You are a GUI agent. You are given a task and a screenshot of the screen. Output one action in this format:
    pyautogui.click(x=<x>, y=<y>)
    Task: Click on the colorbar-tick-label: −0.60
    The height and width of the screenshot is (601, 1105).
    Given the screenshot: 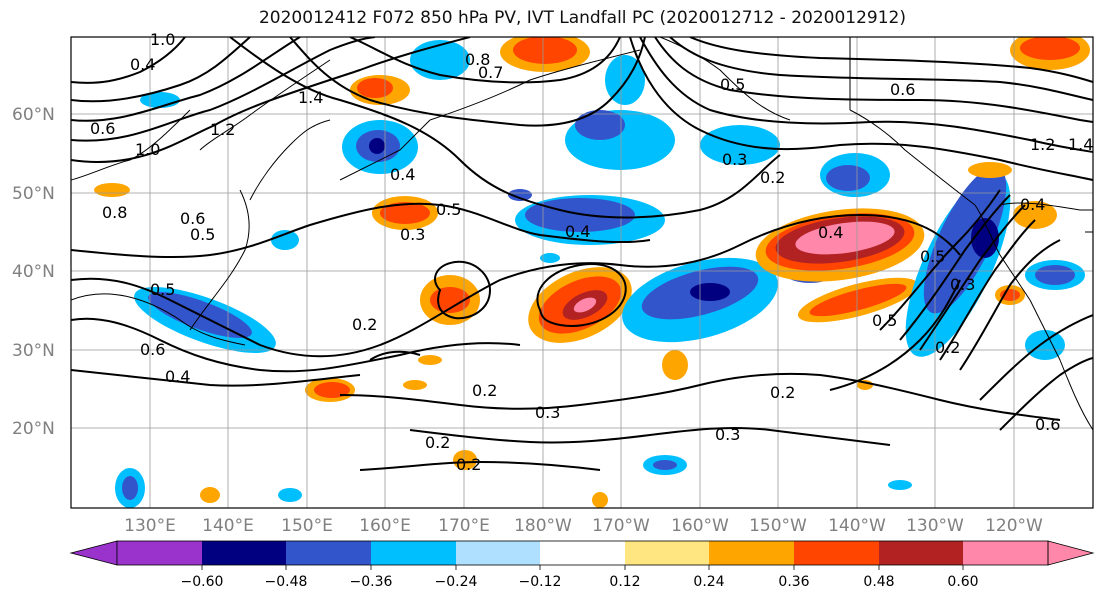 What is the action you would take?
    pyautogui.click(x=202, y=582)
    